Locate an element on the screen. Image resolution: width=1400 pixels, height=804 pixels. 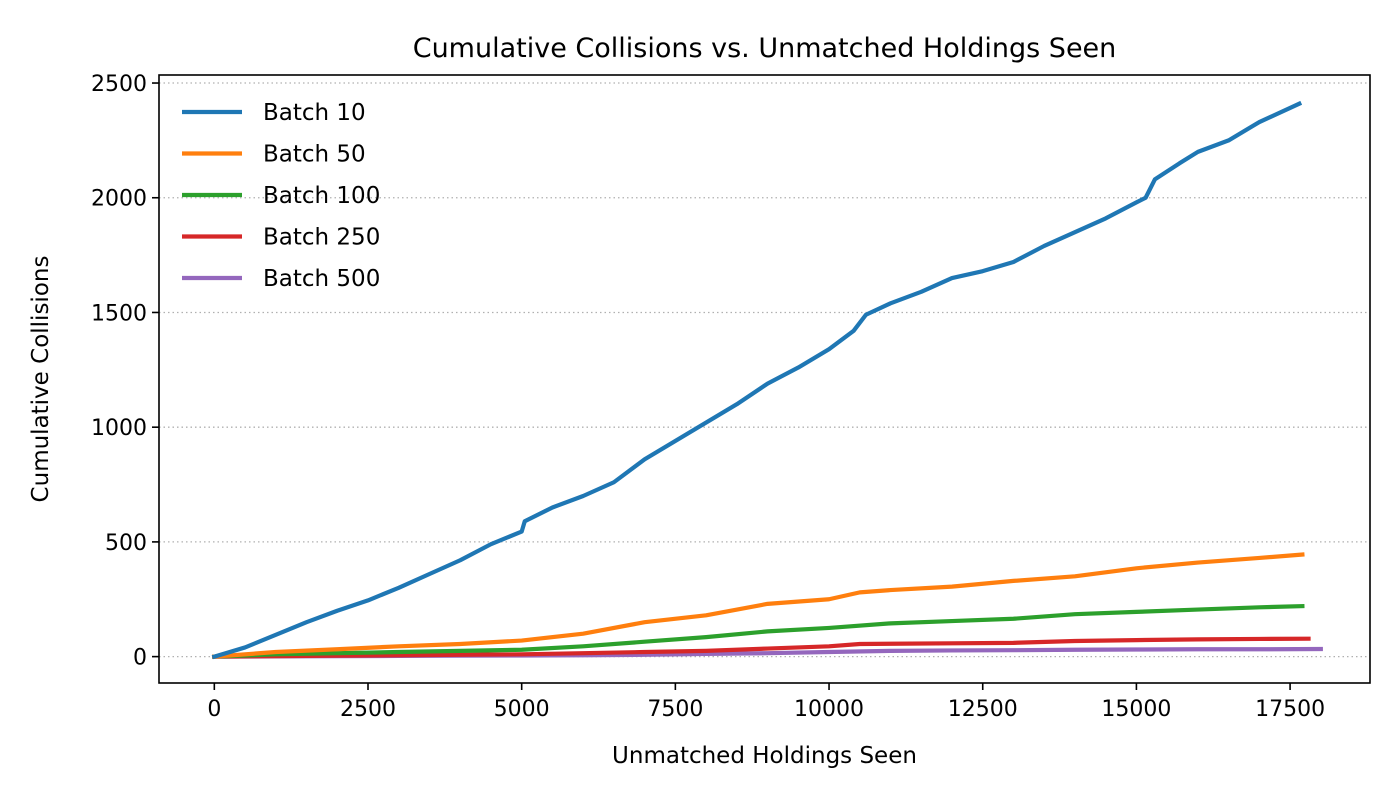
x-axis-label: Unmatched Holdings Seen is located at coordinates (764, 756).